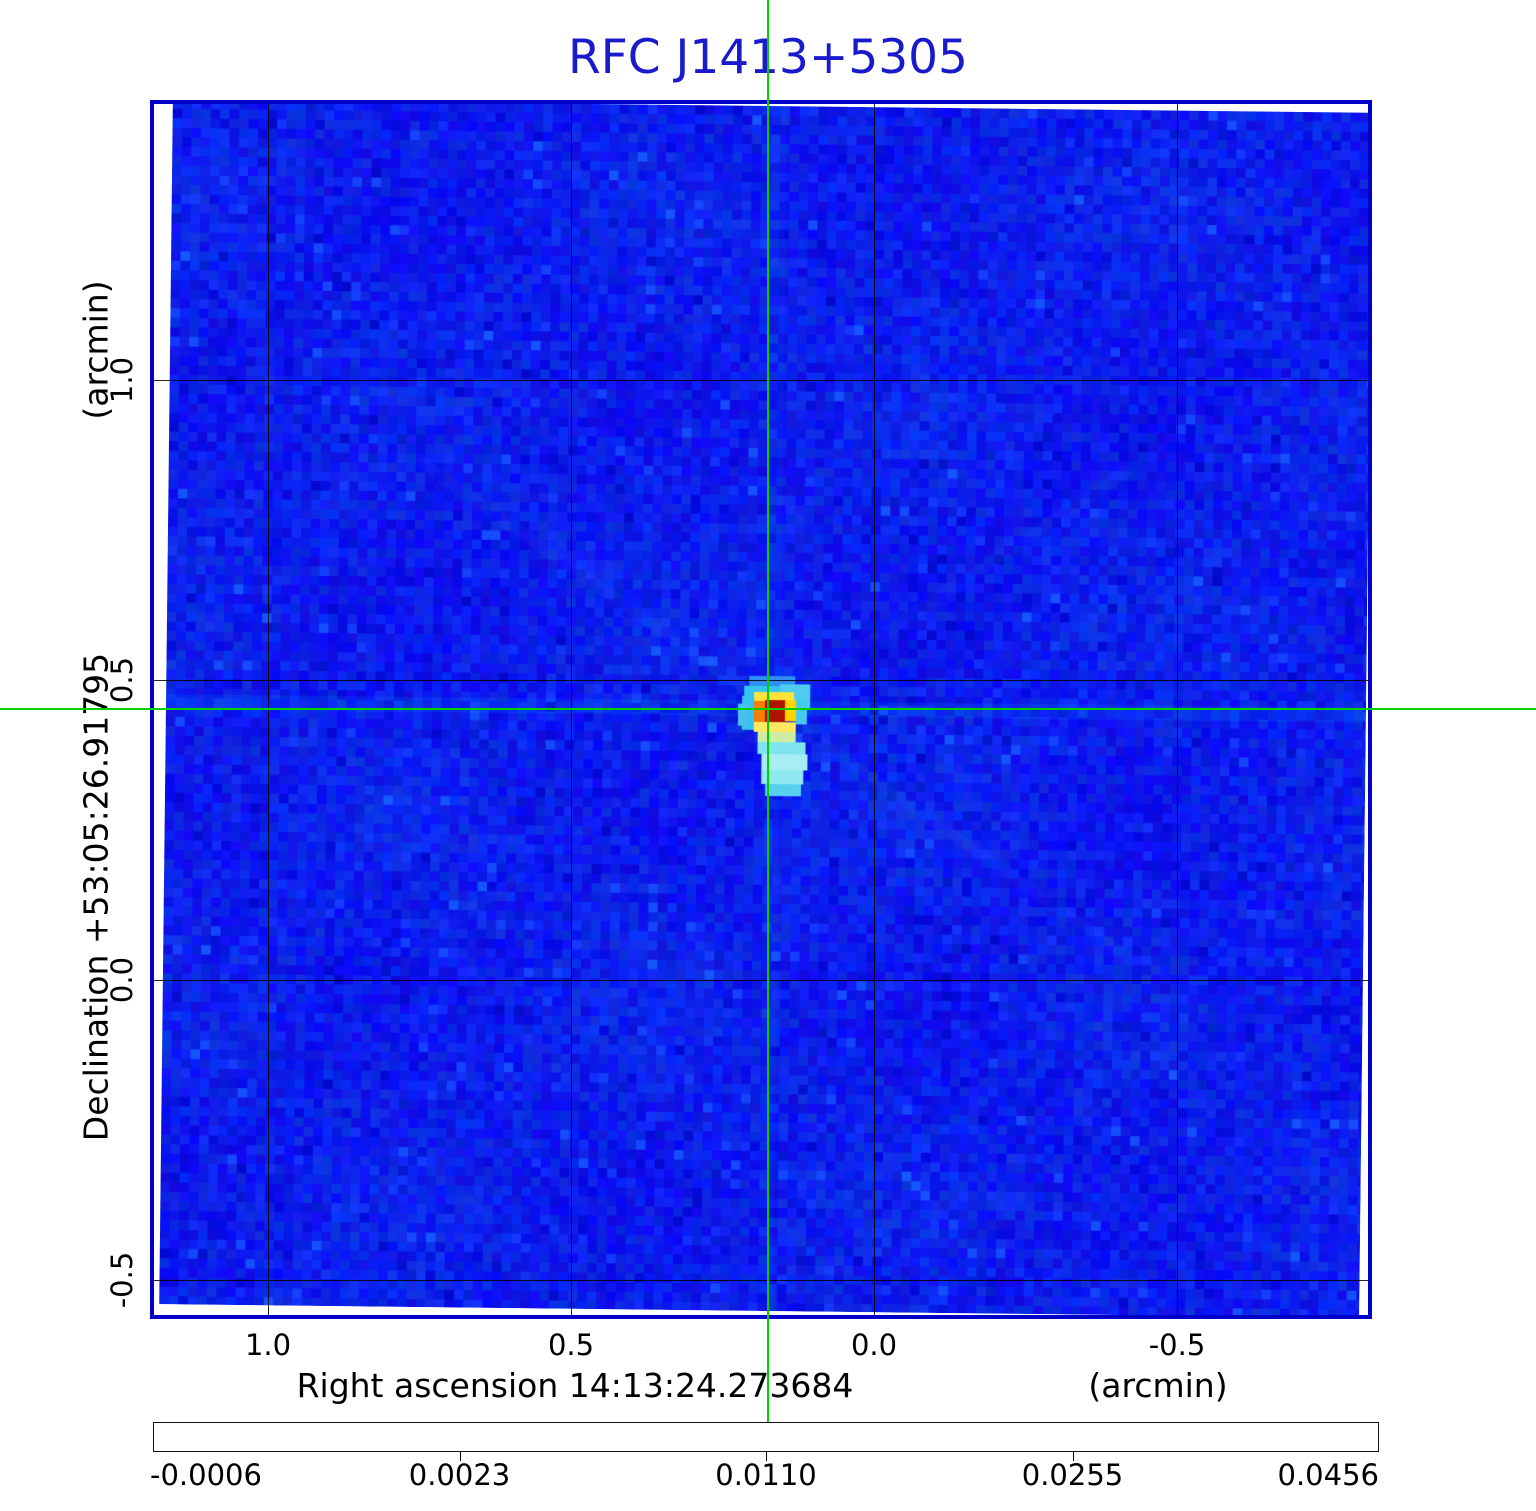 This screenshot has width=1536, height=1511. I want to click on colorbar-tick-0.0023, so click(460, 1456).